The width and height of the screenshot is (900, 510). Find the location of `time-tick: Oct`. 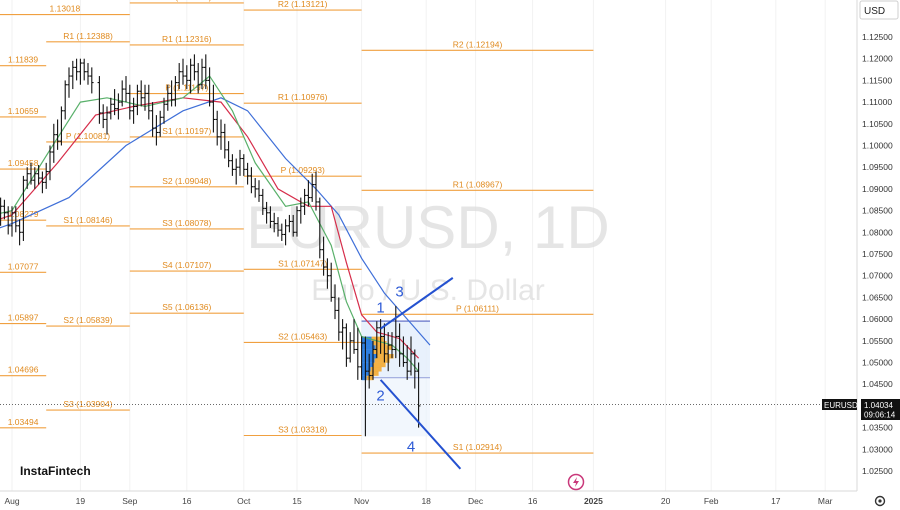

time-tick: Oct is located at coordinates (244, 501).